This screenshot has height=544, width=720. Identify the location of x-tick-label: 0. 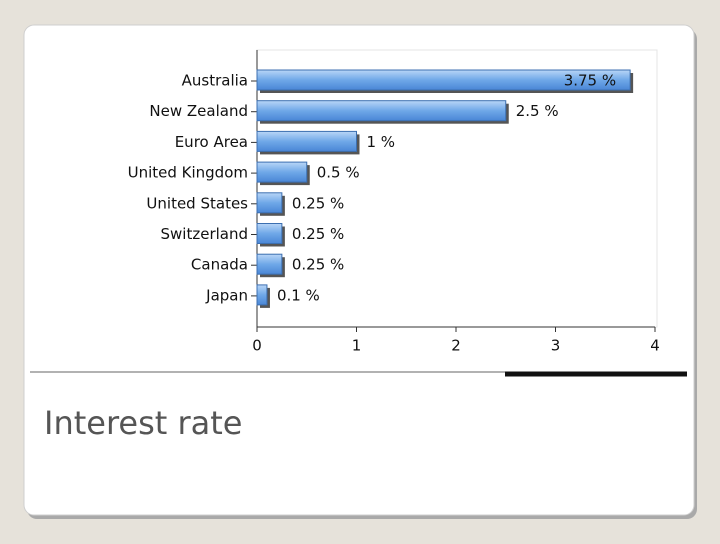
(257, 346).